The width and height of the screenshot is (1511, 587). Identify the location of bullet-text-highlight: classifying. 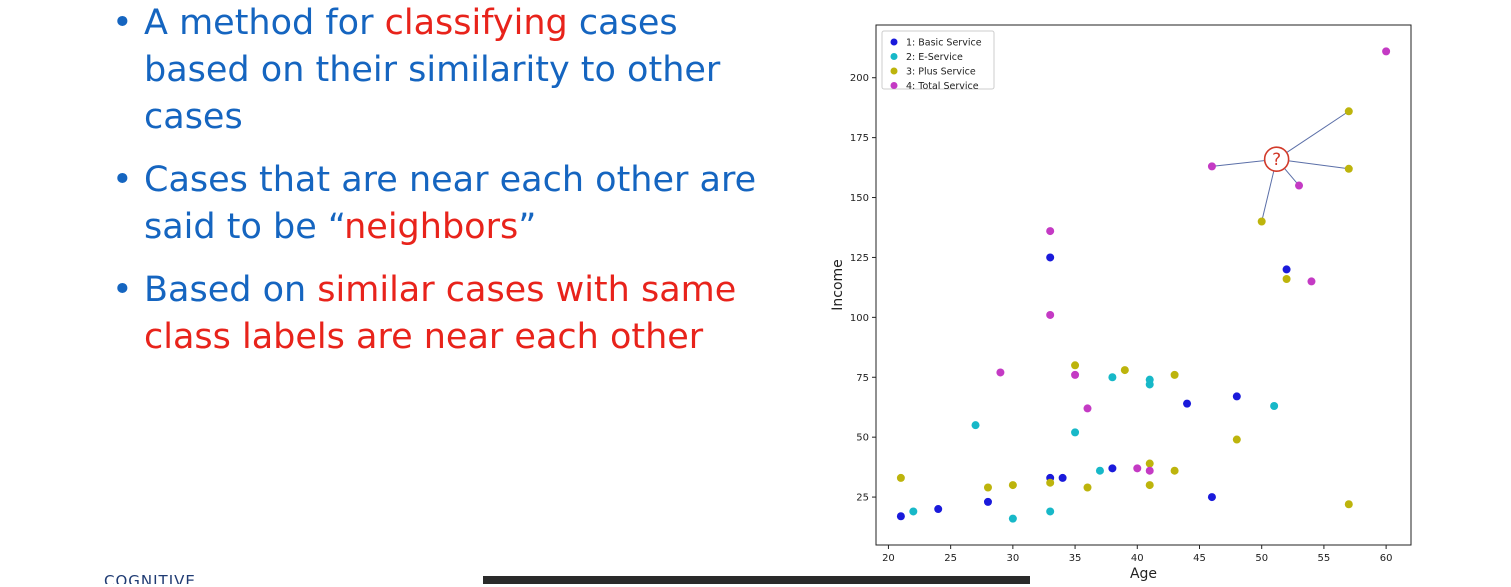
(476, 23).